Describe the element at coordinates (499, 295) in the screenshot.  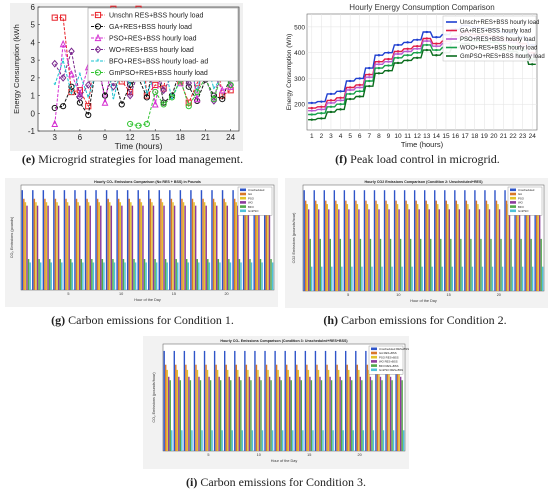
I see `chart-h-xtick-label: 20` at that location.